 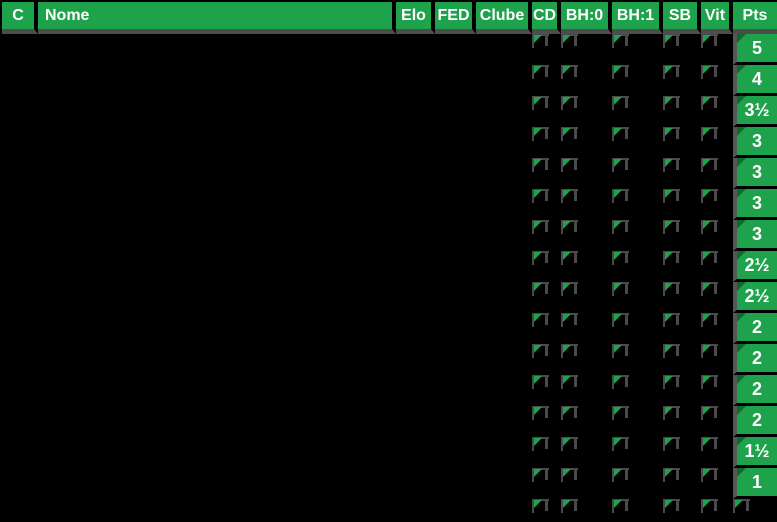 What do you see at coordinates (217, 421) in the screenshot?
I see `cell-nome-row13` at bounding box center [217, 421].